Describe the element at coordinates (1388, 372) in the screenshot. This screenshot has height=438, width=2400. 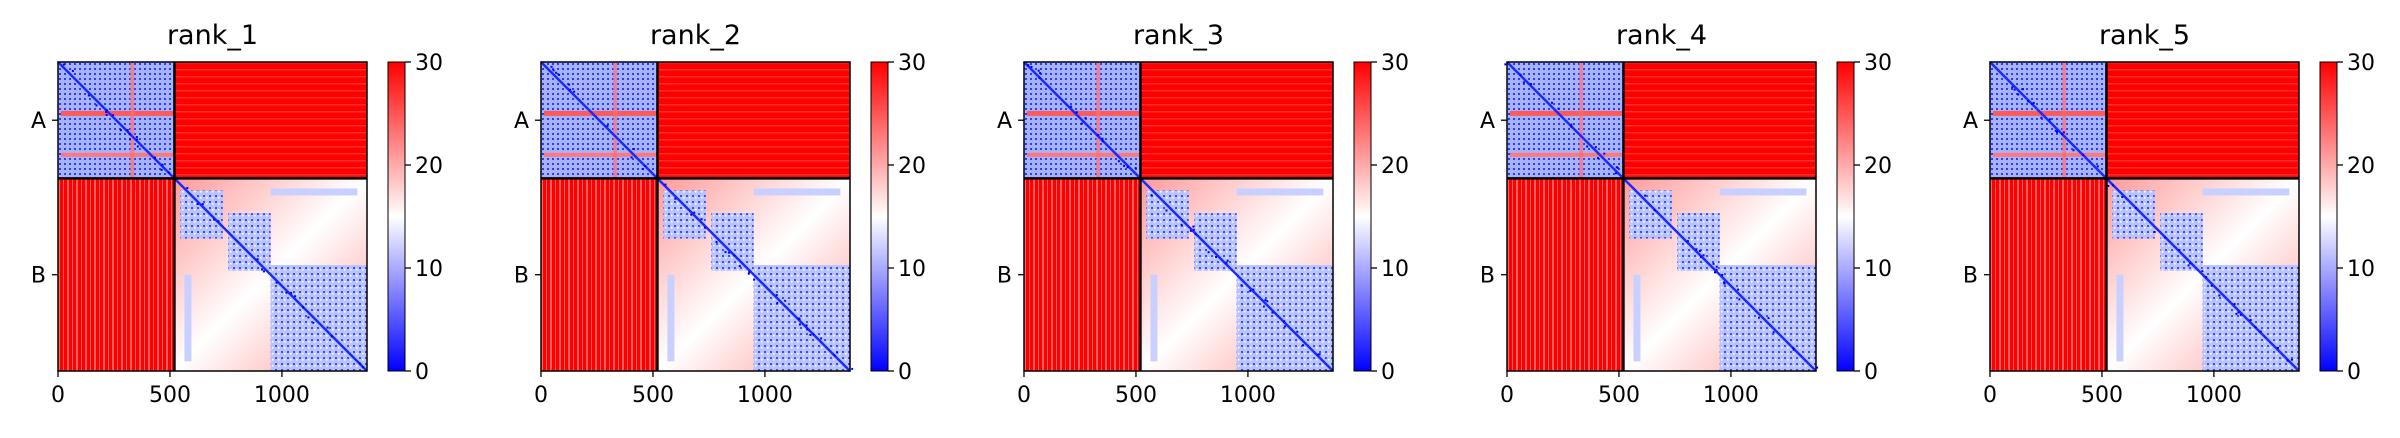
I see `colorbar-tick-label: 0` at that location.